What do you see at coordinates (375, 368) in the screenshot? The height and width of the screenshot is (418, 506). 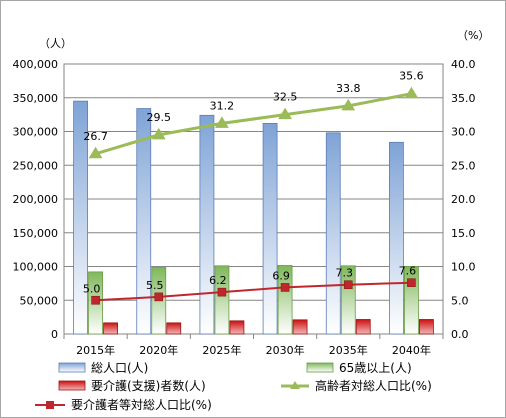 I see `legend-label: 65歳以上(人)` at bounding box center [375, 368].